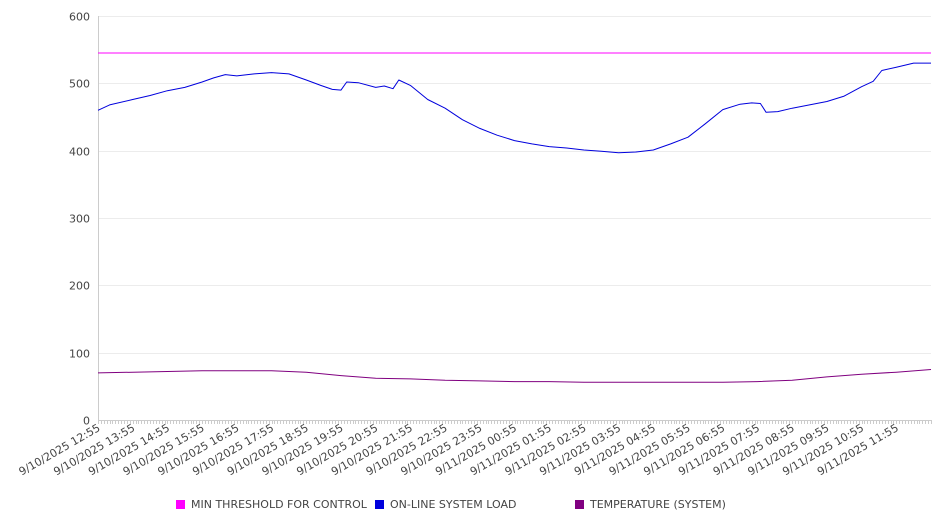  Describe the element at coordinates (79, 17) in the screenshot. I see `y-tick-label: 600` at that location.